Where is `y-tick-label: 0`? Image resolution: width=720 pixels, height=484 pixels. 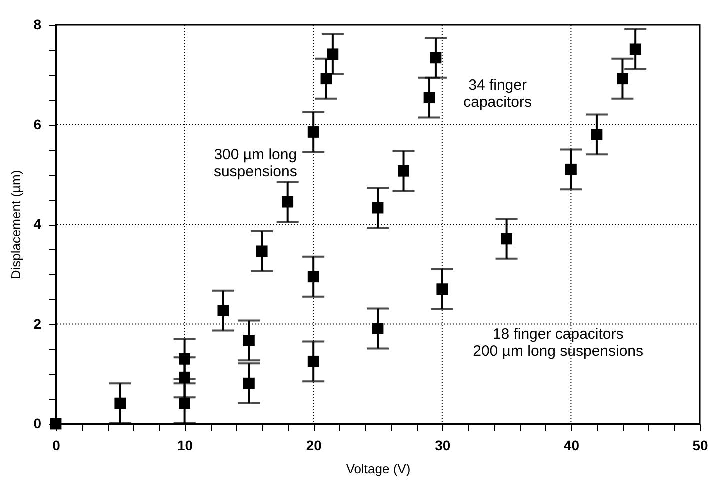 y-tick-label: 0 is located at coordinates (38, 424).